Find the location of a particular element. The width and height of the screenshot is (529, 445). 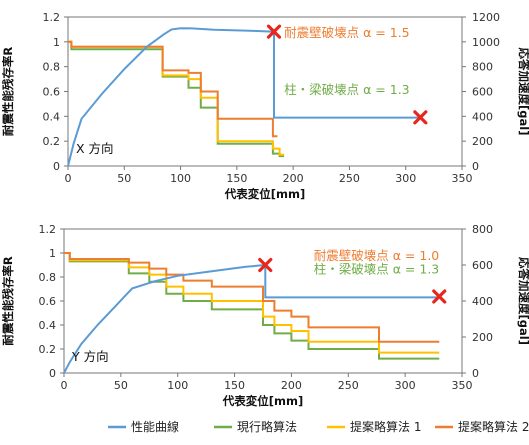

legend-label: 提案略算法 1 is located at coordinates (385, 426).